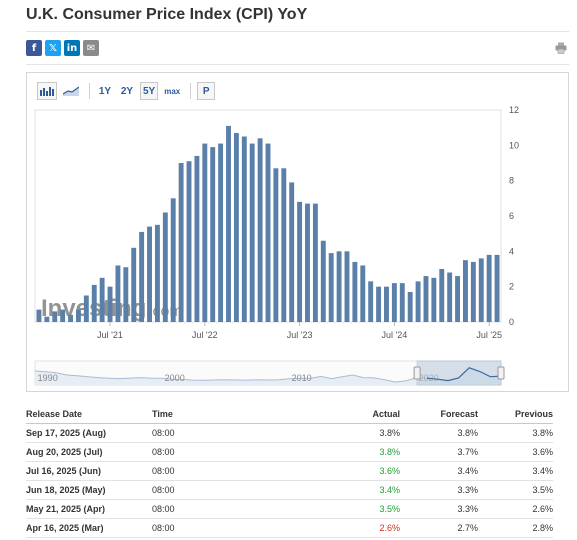 The height and width of the screenshot is (540, 577). What do you see at coordinates (511, 287) in the screenshot?
I see `y-tick-label: 2` at bounding box center [511, 287].